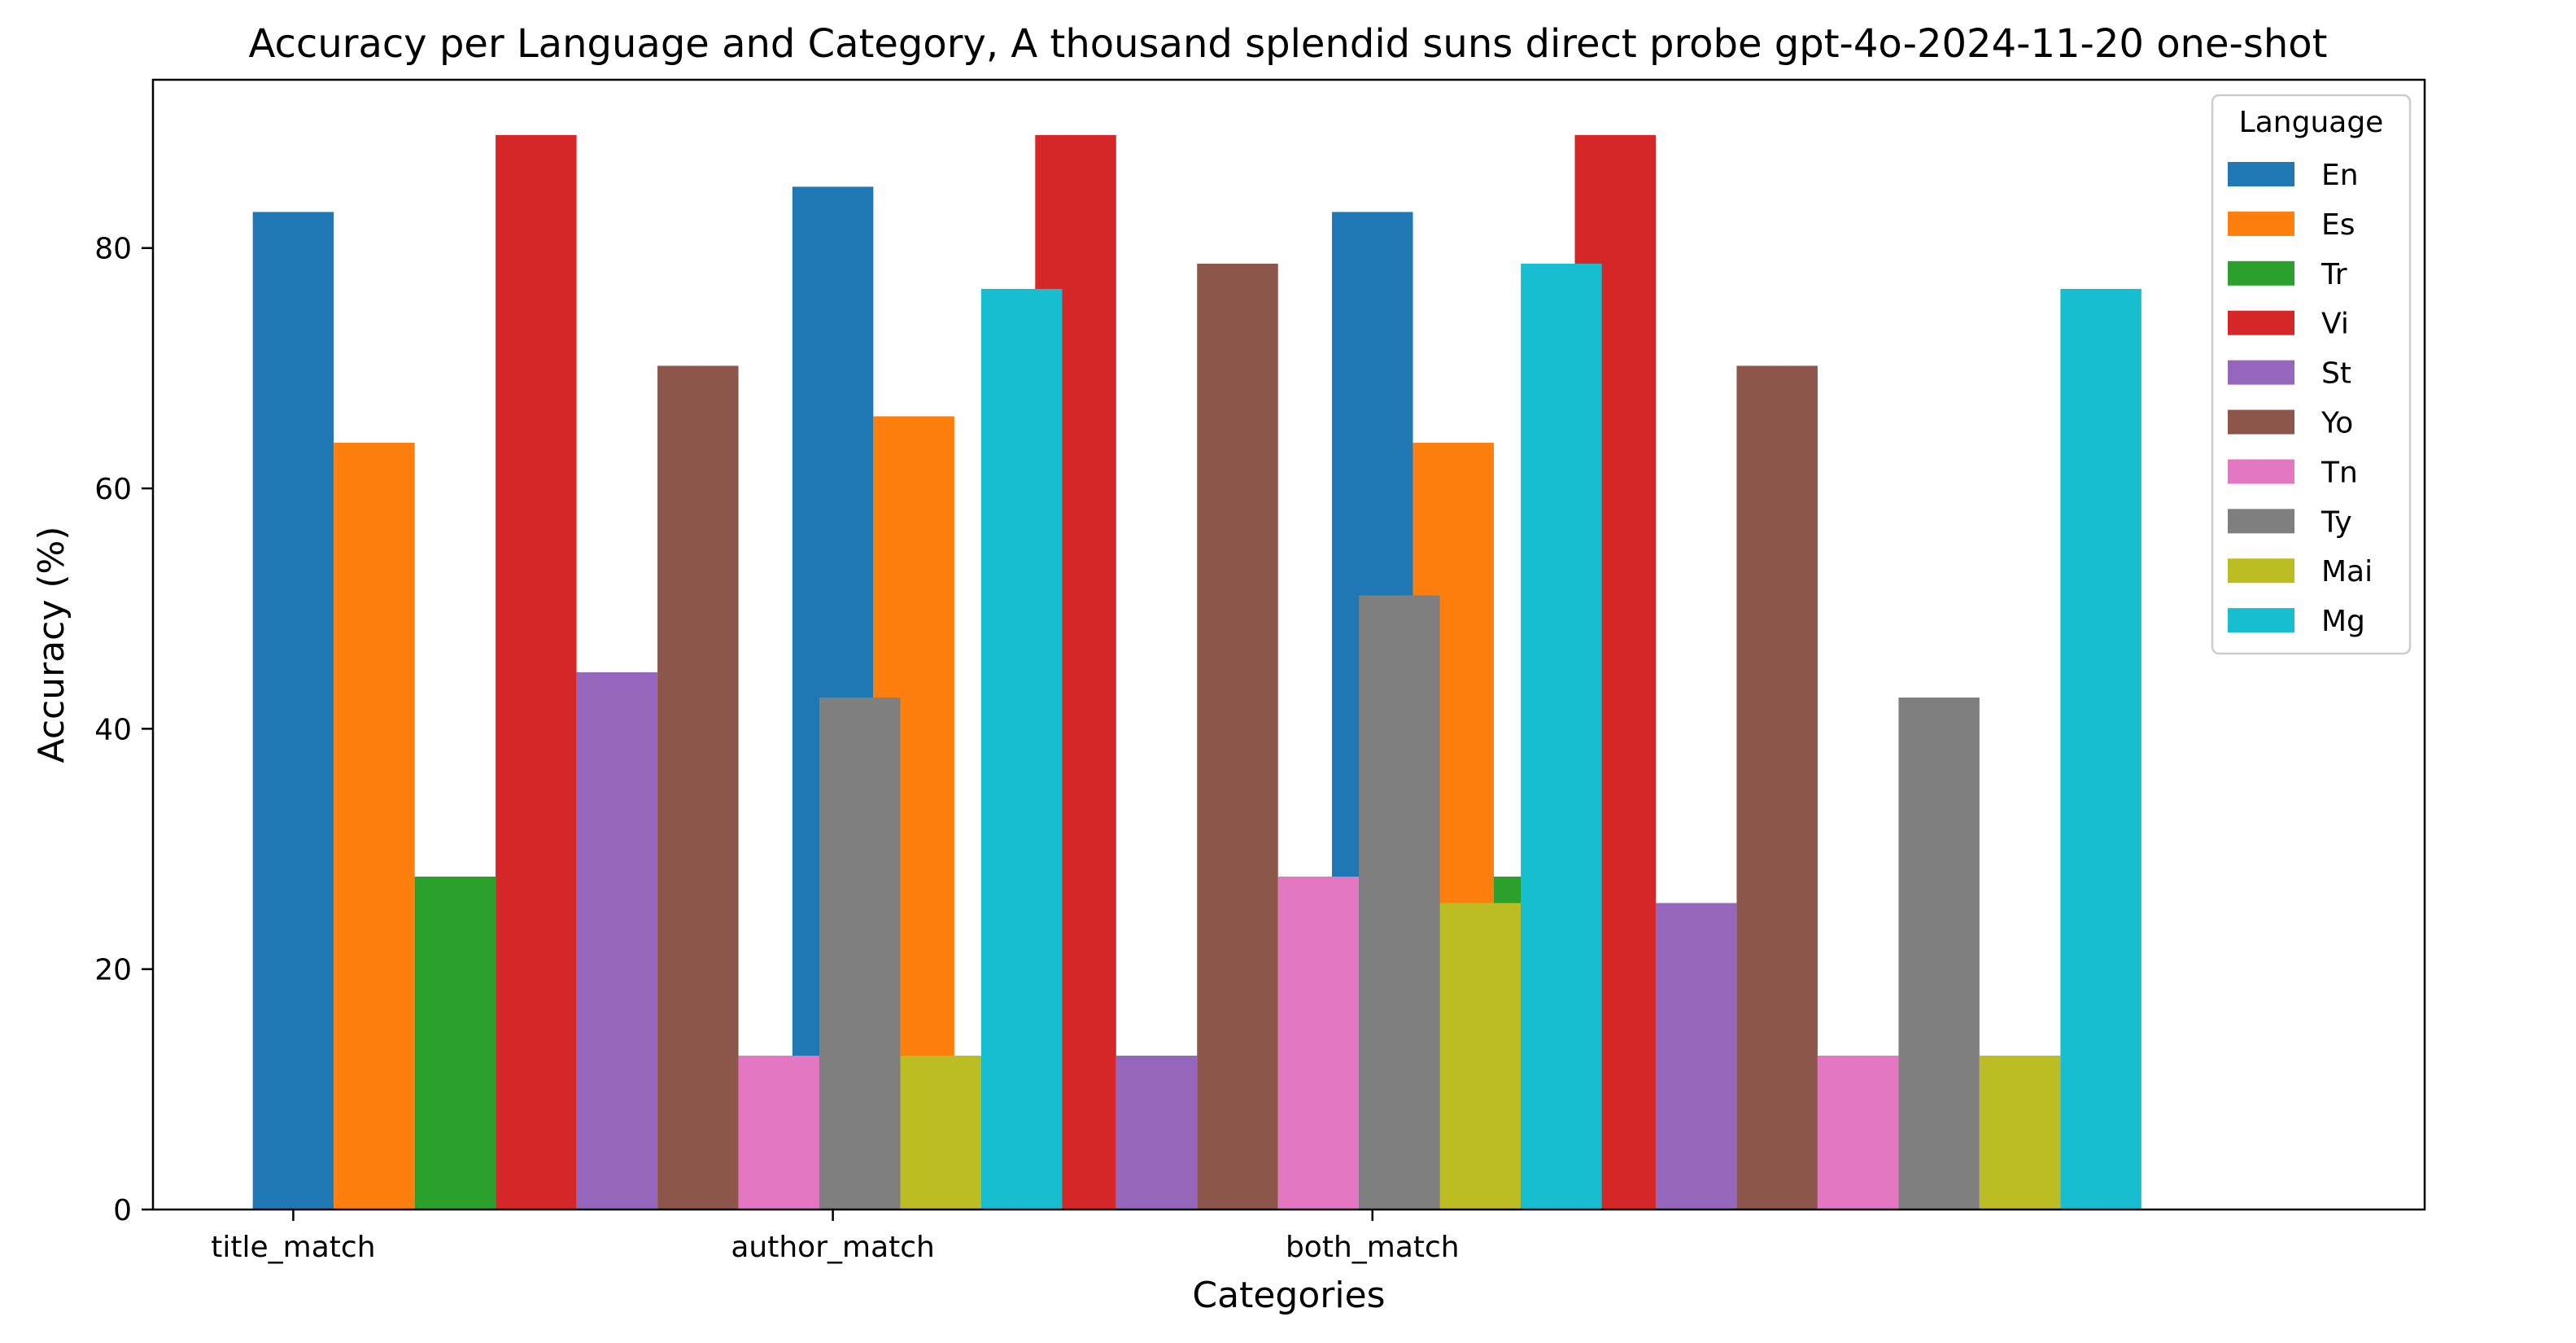 This screenshot has height=1343, width=2576. Describe the element at coordinates (2337, 423) in the screenshot. I see `legend-label: Yo` at that location.